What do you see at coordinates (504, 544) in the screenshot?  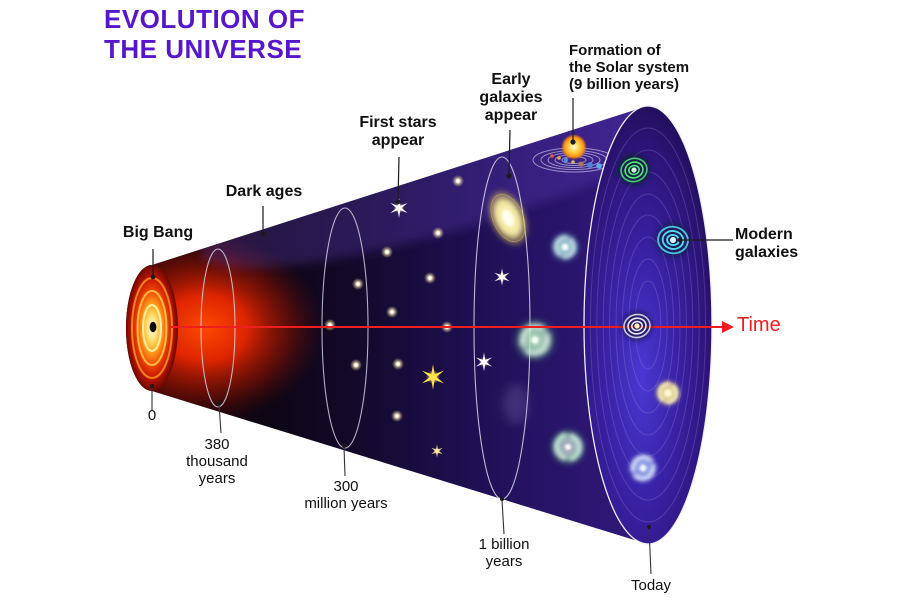 I see `tick-line-text: 1 billion` at bounding box center [504, 544].